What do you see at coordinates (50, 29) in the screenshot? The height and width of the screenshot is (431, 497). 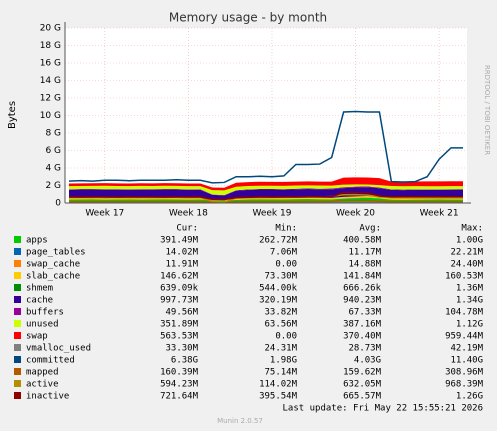 I see `y-tick-label: 20 G` at bounding box center [50, 29].